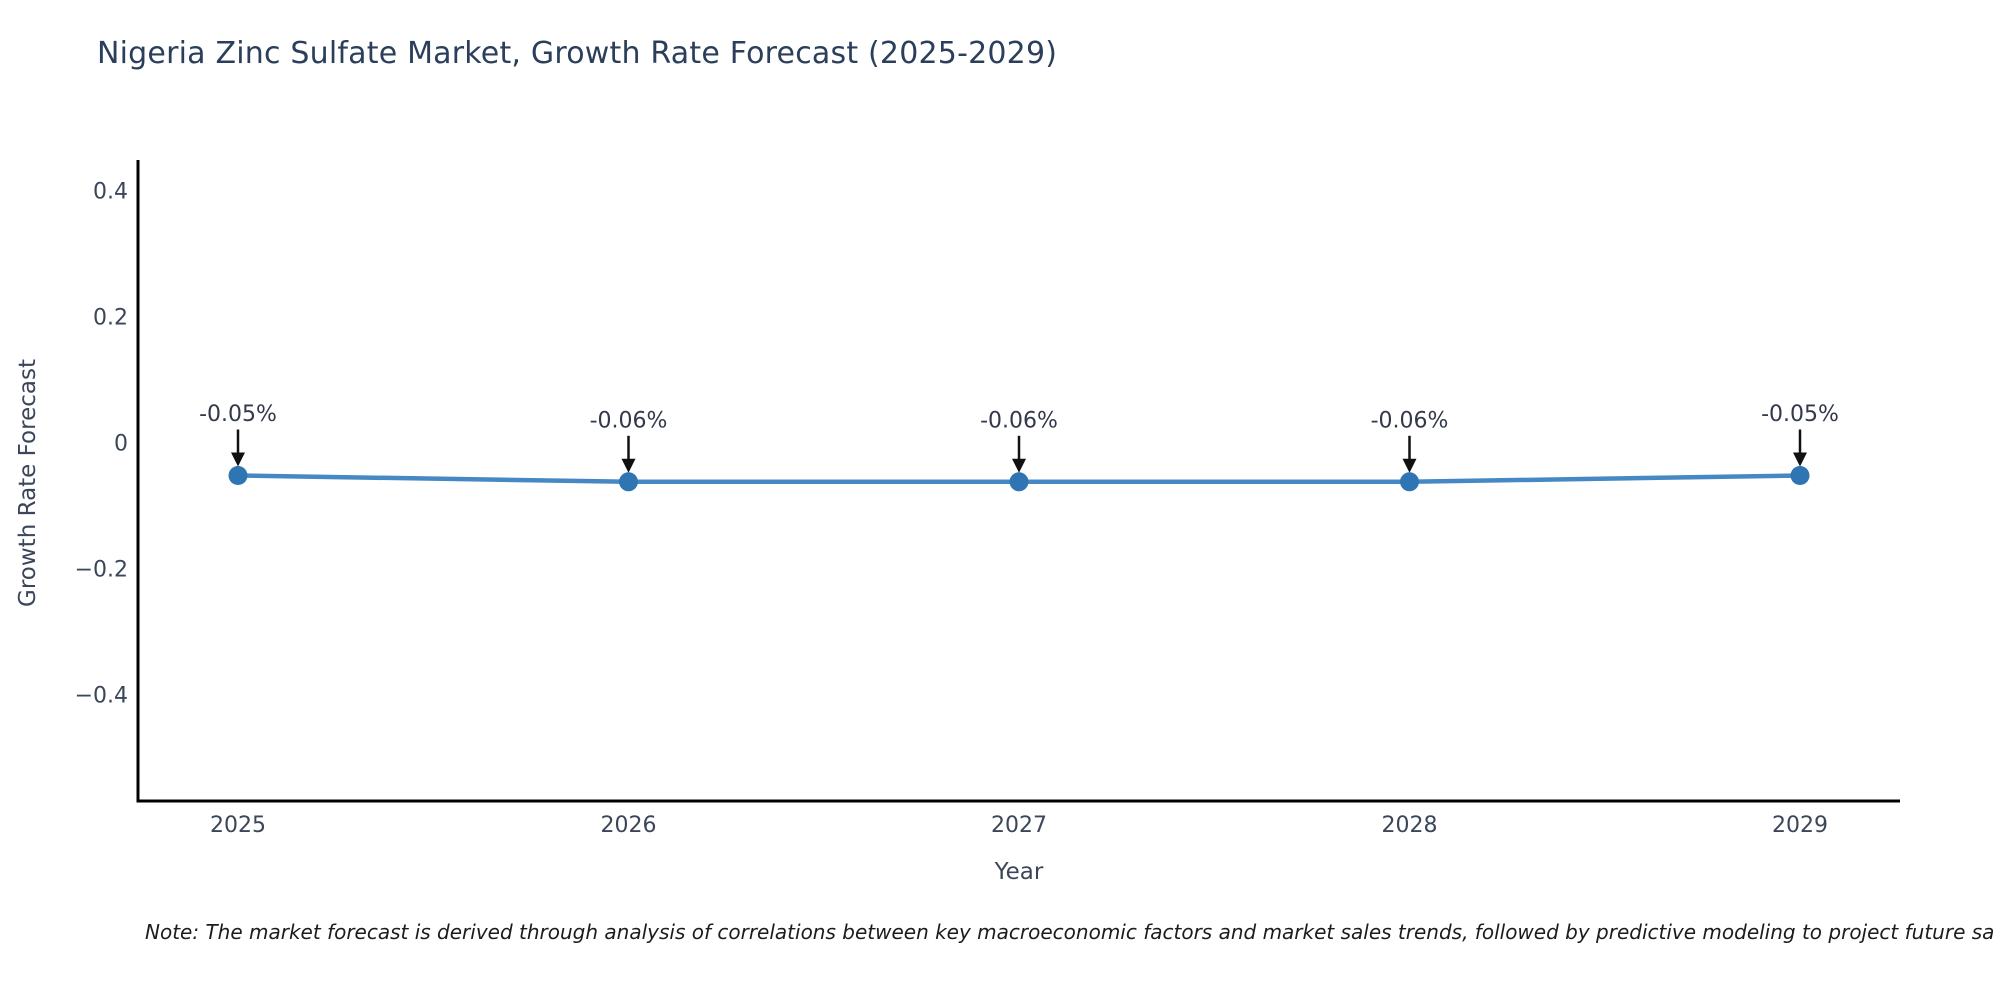 The image size is (2000, 1000). What do you see at coordinates (101, 570) in the screenshot?
I see `y-tick-label: −0.2` at bounding box center [101, 570].